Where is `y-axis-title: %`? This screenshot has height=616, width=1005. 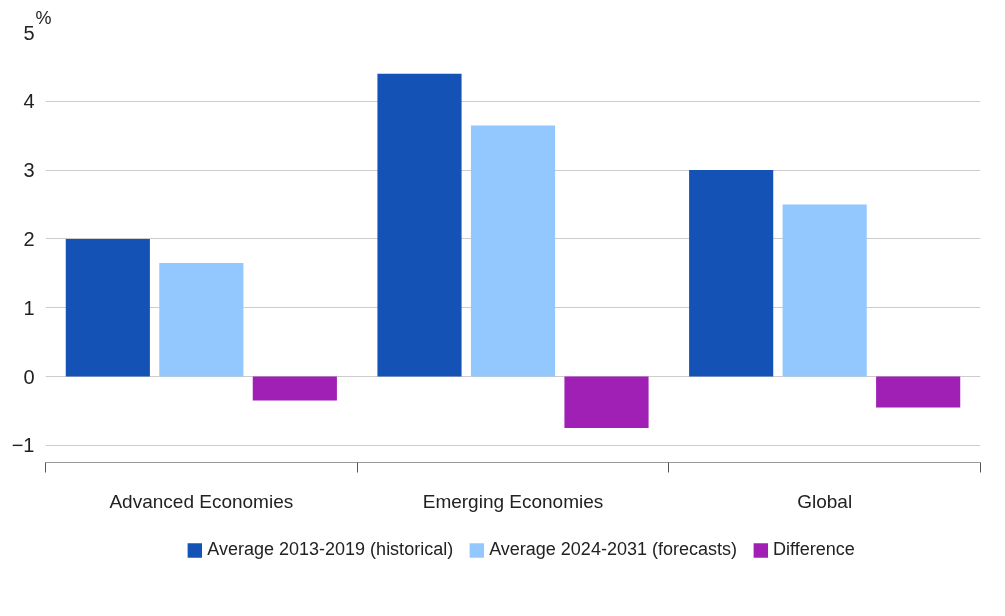 y-axis-title: % is located at coordinates (43, 17).